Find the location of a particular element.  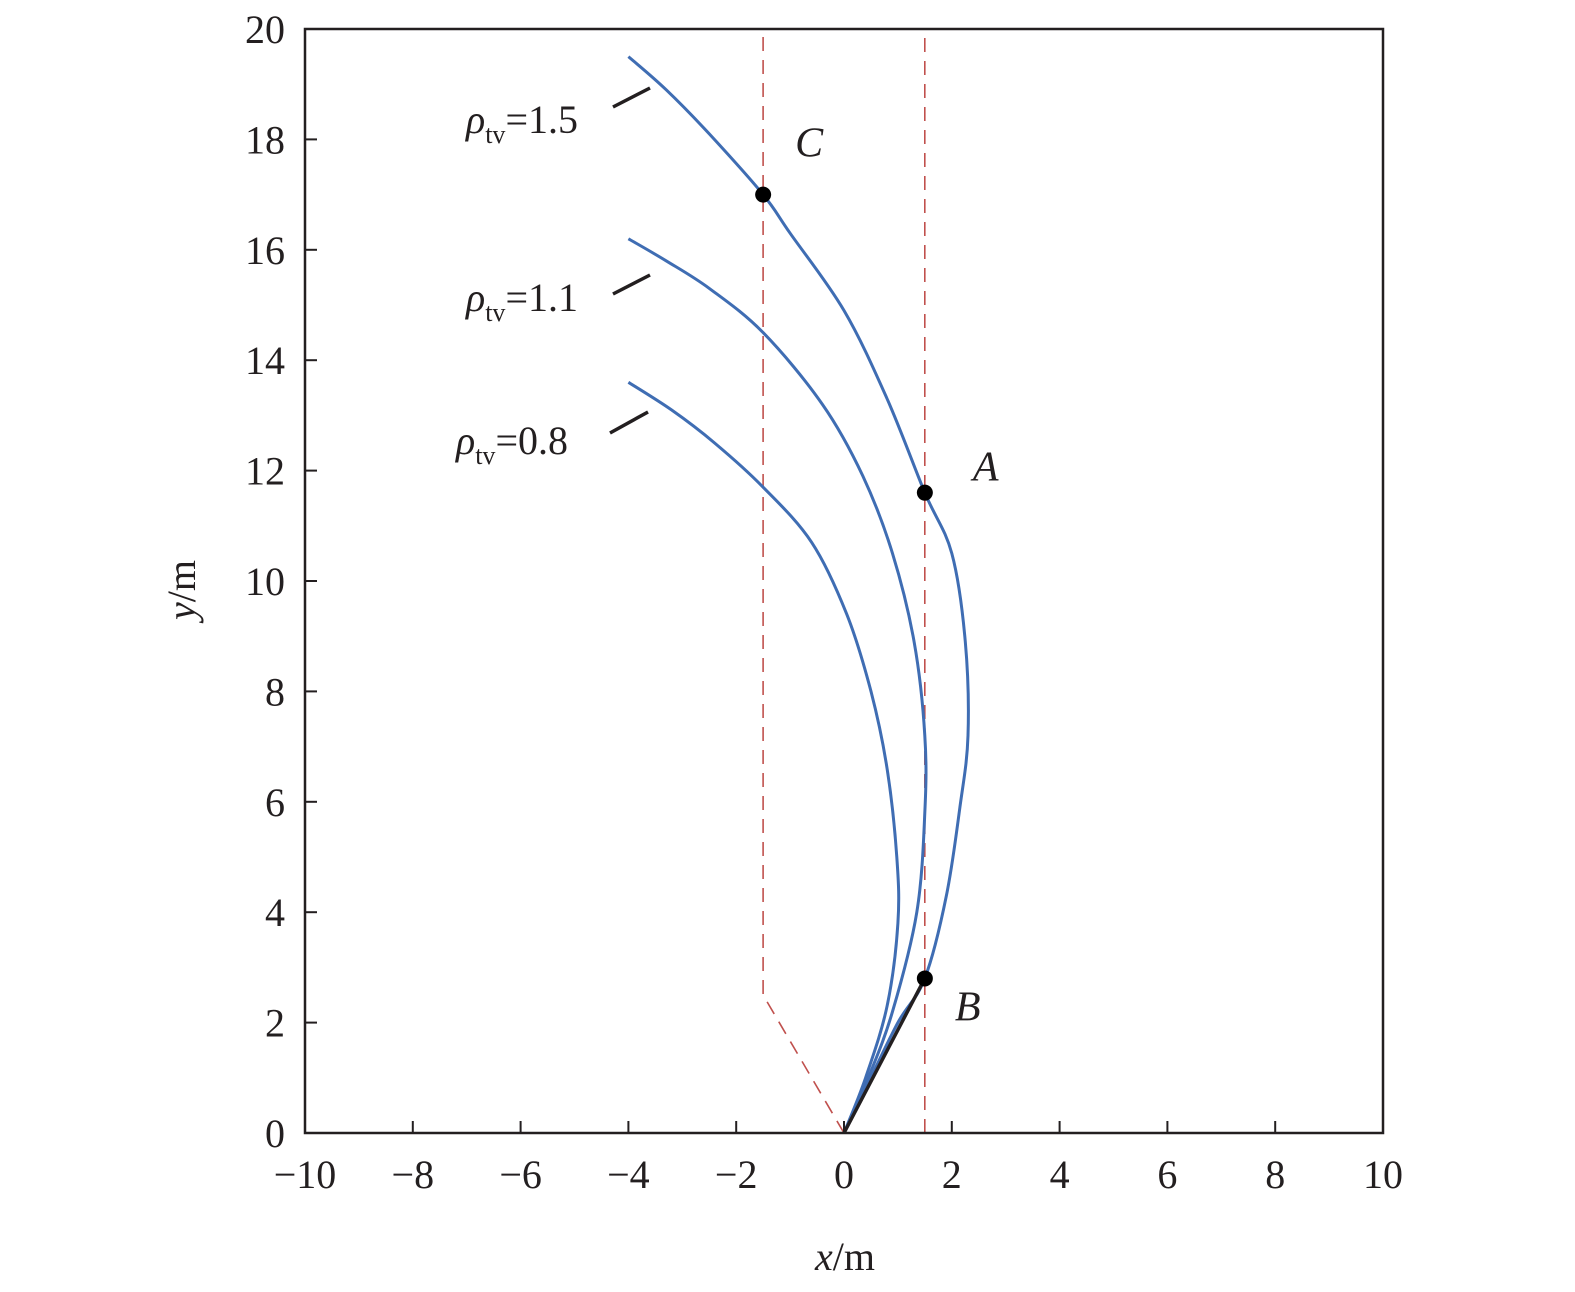

x-tick-label-5: 0 is located at coordinates (844, 1174).